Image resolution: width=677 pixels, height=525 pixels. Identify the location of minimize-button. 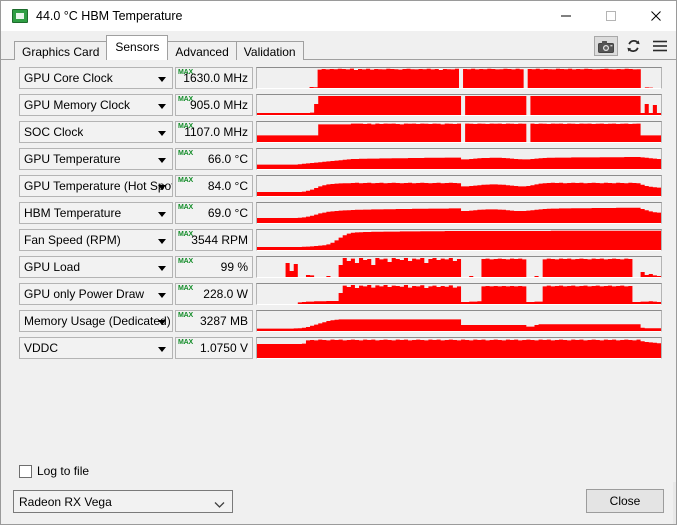
(565, 16).